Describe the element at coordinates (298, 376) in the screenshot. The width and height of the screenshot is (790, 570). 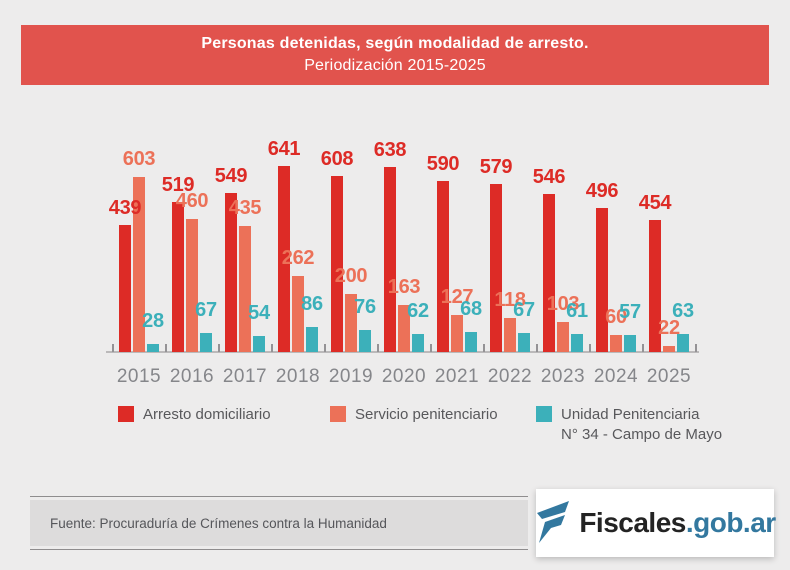
I see `x-axis-label-2018: 2018` at that location.